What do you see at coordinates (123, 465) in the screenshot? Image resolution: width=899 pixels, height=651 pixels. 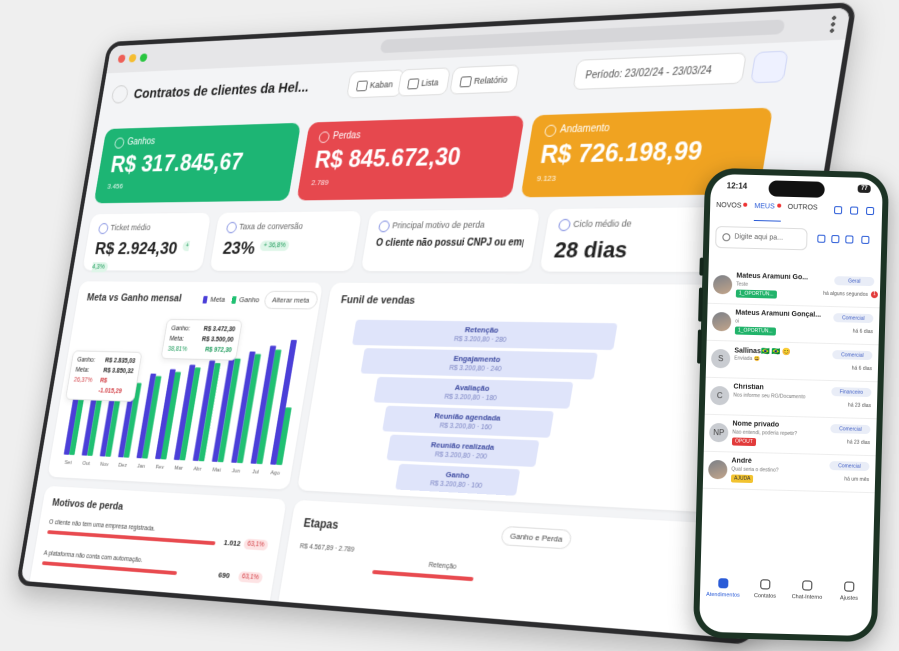 I see `x-tick-label: Dez` at bounding box center [123, 465].